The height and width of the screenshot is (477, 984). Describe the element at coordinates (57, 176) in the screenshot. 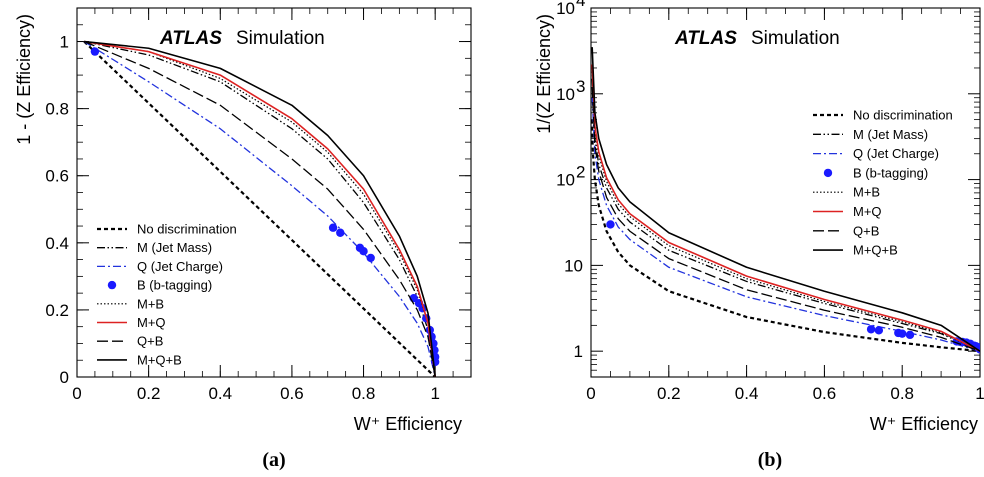

I see `y-tick-label: 0.6` at that location.